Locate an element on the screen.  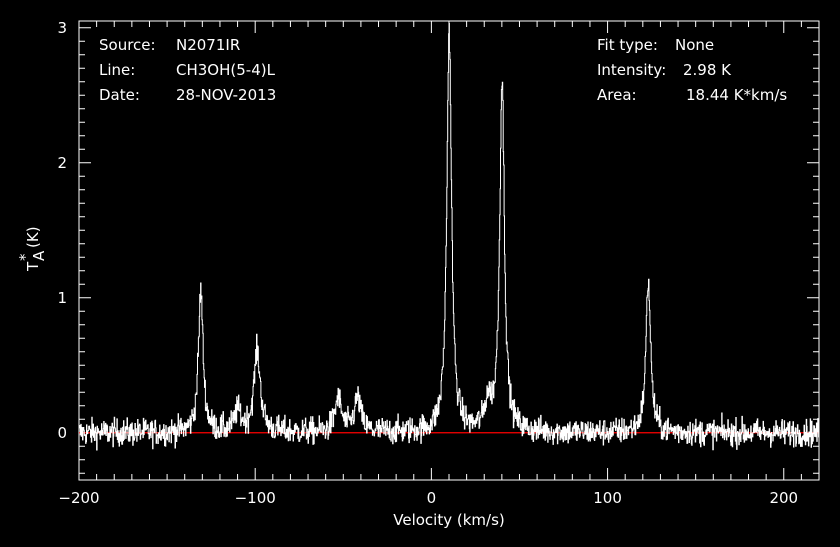
fit-type-value: None is located at coordinates (694, 45).